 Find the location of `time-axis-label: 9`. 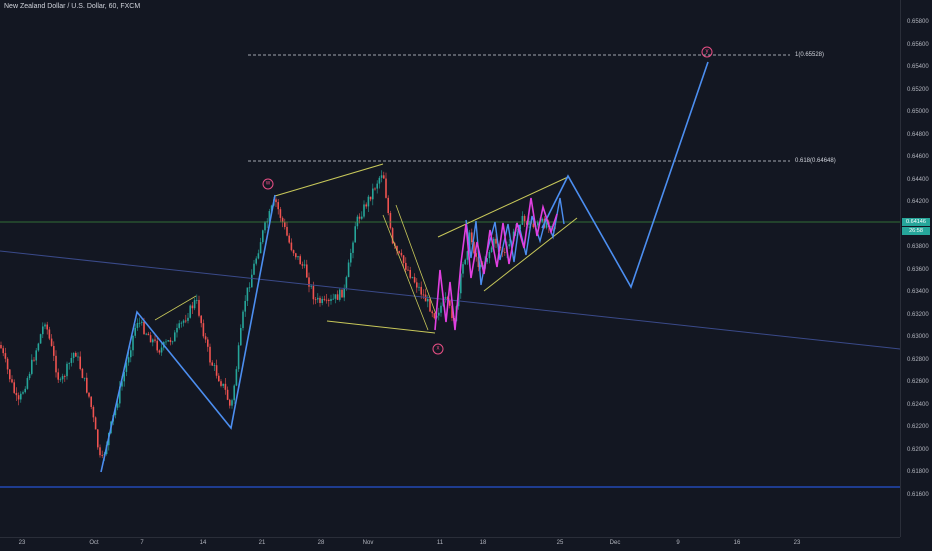

time-axis-label: 9 is located at coordinates (678, 543).